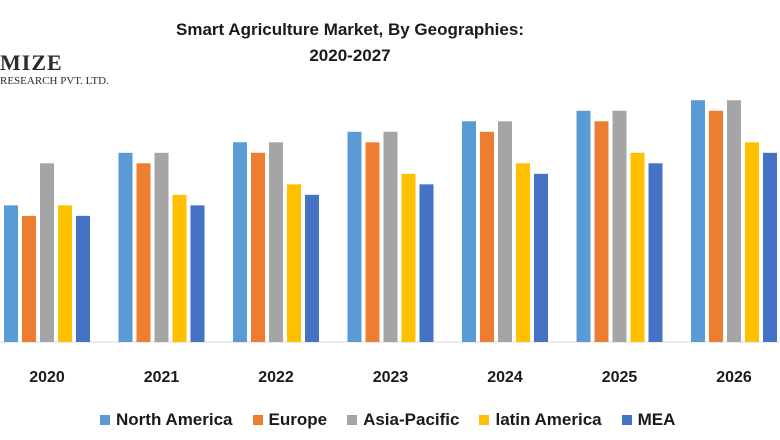 The image size is (780, 440). I want to click on bar-mea-2021, so click(197, 273).